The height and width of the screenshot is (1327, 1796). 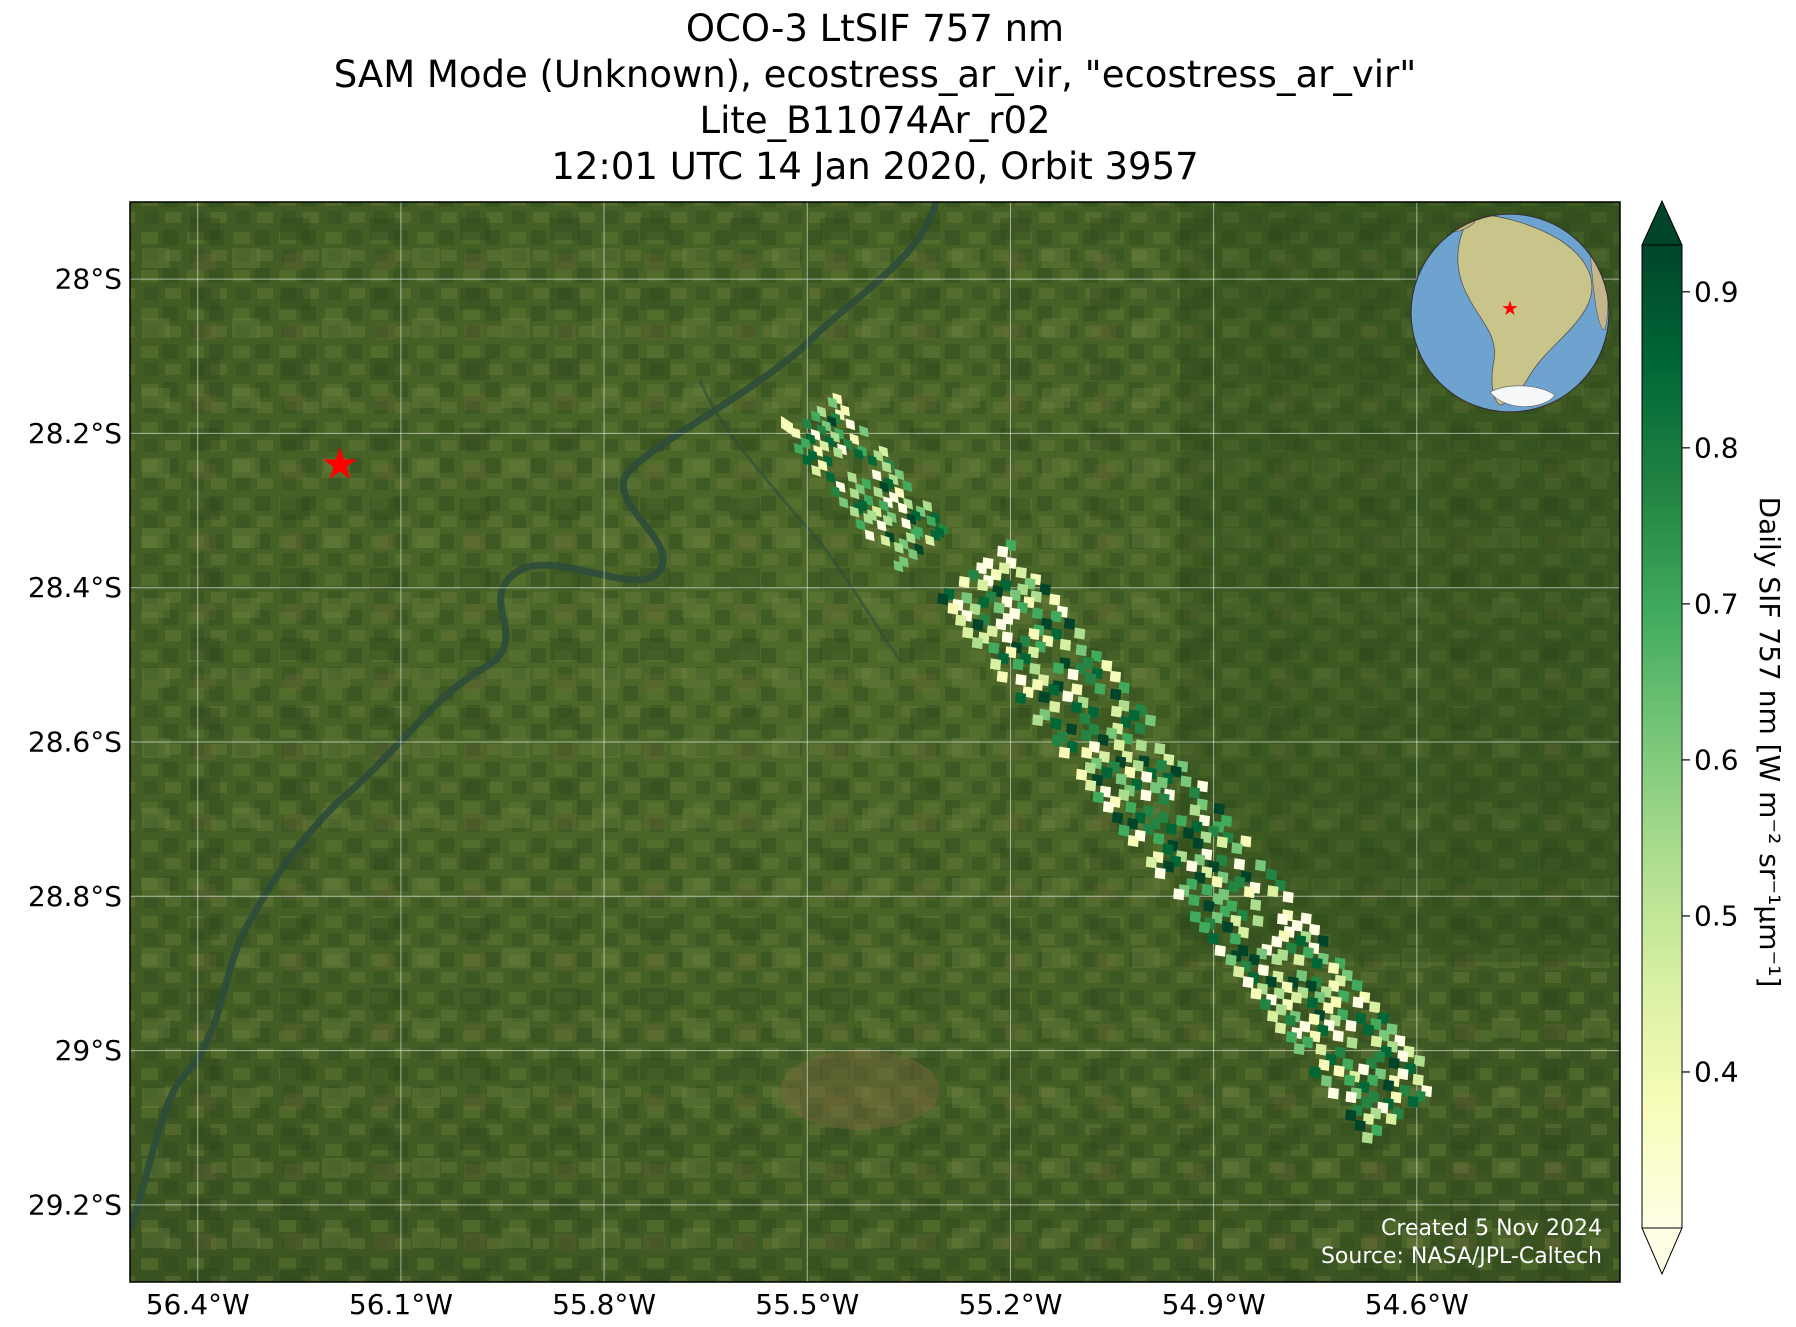 I want to click on lat-tick-label: 28.8°S, so click(x=75, y=896).